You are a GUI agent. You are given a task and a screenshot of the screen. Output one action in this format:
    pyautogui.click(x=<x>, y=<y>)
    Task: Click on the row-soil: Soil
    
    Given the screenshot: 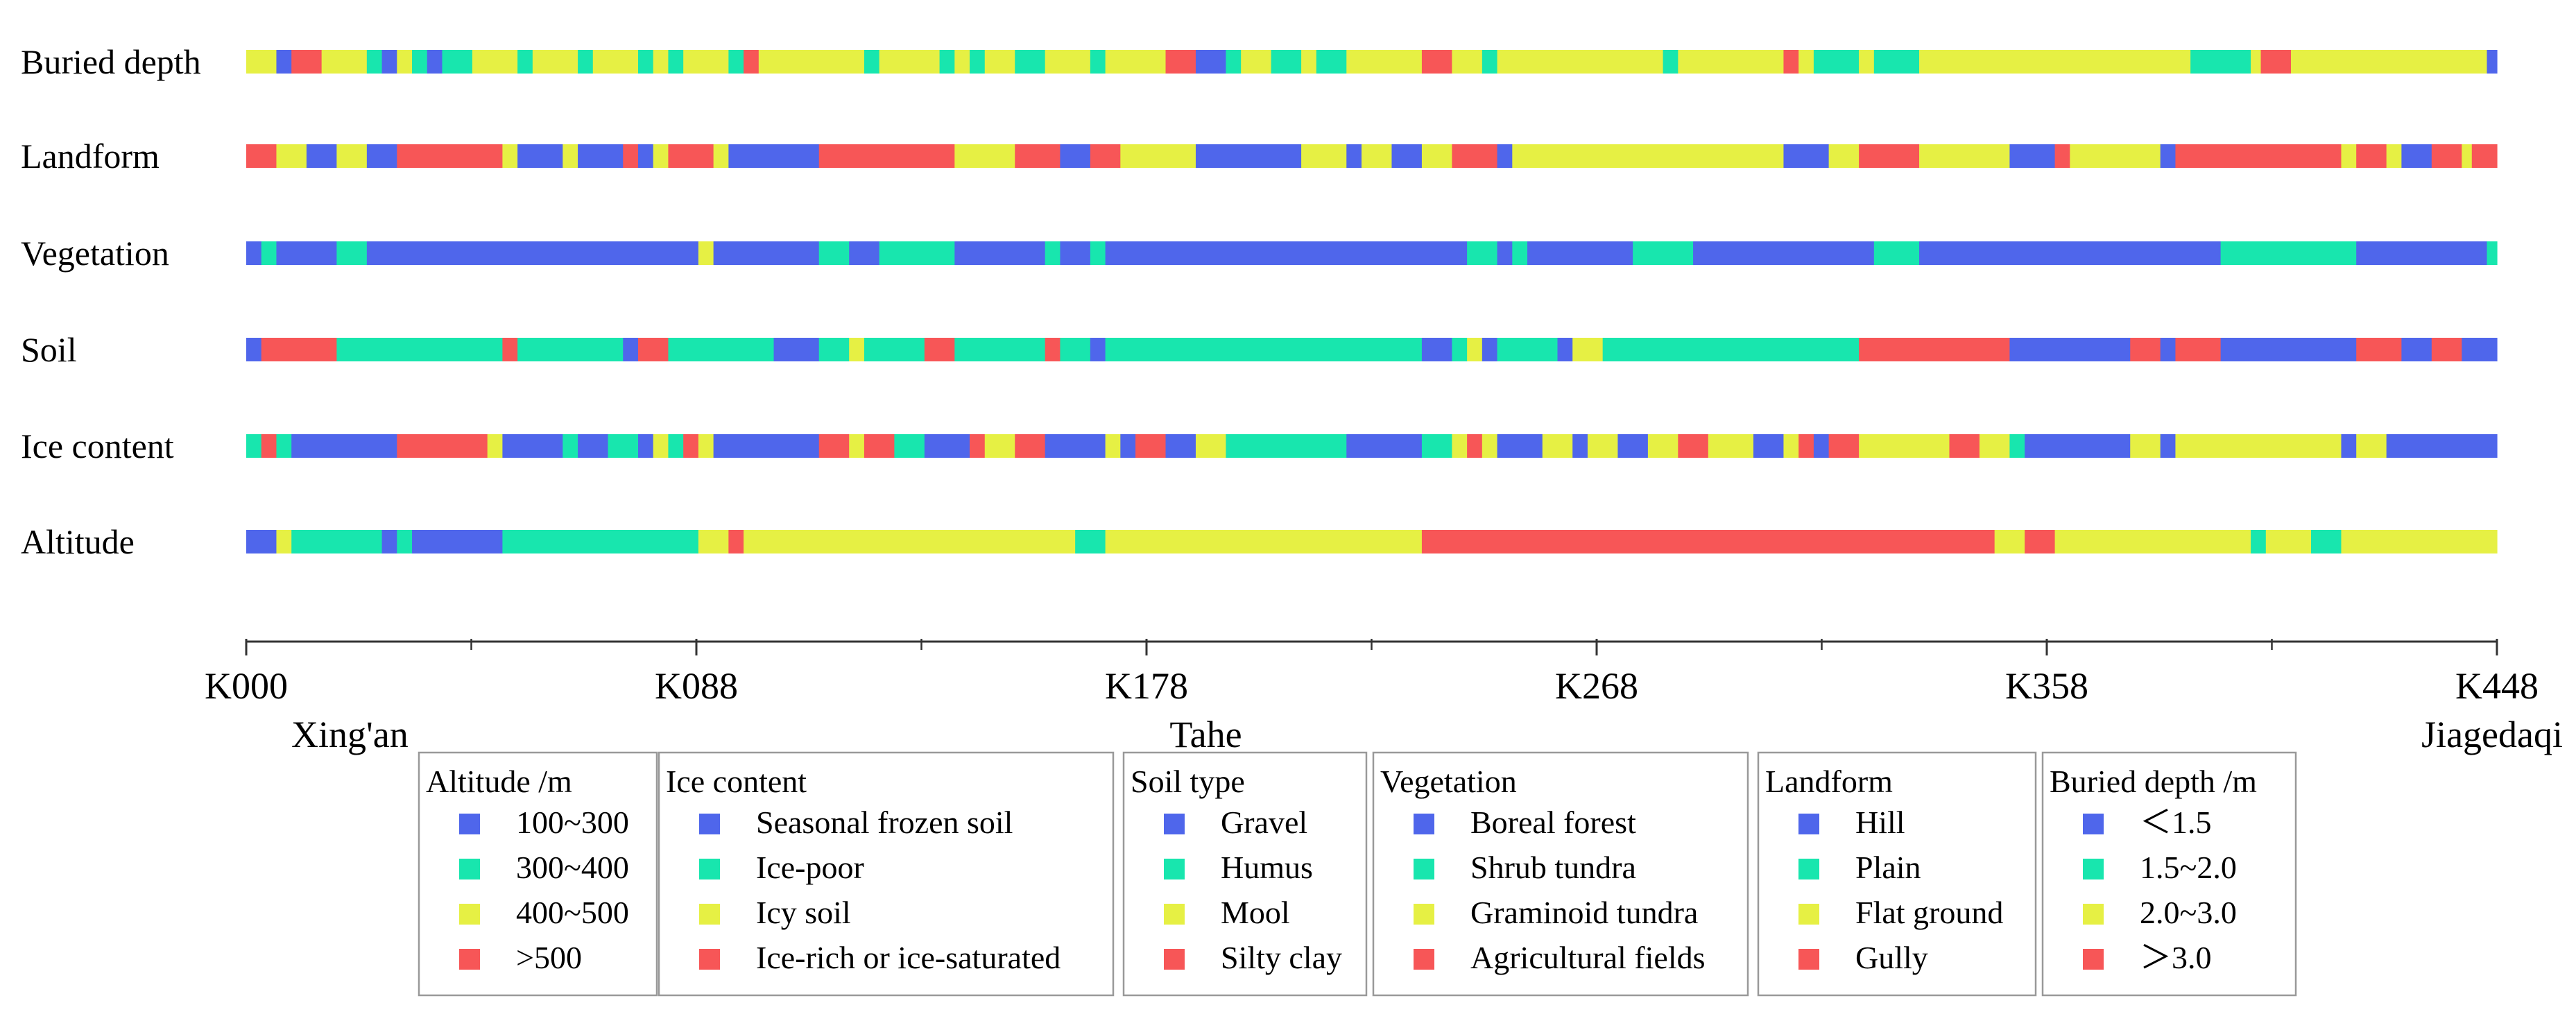 What is the action you would take?
    pyautogui.click(x=1259, y=349)
    